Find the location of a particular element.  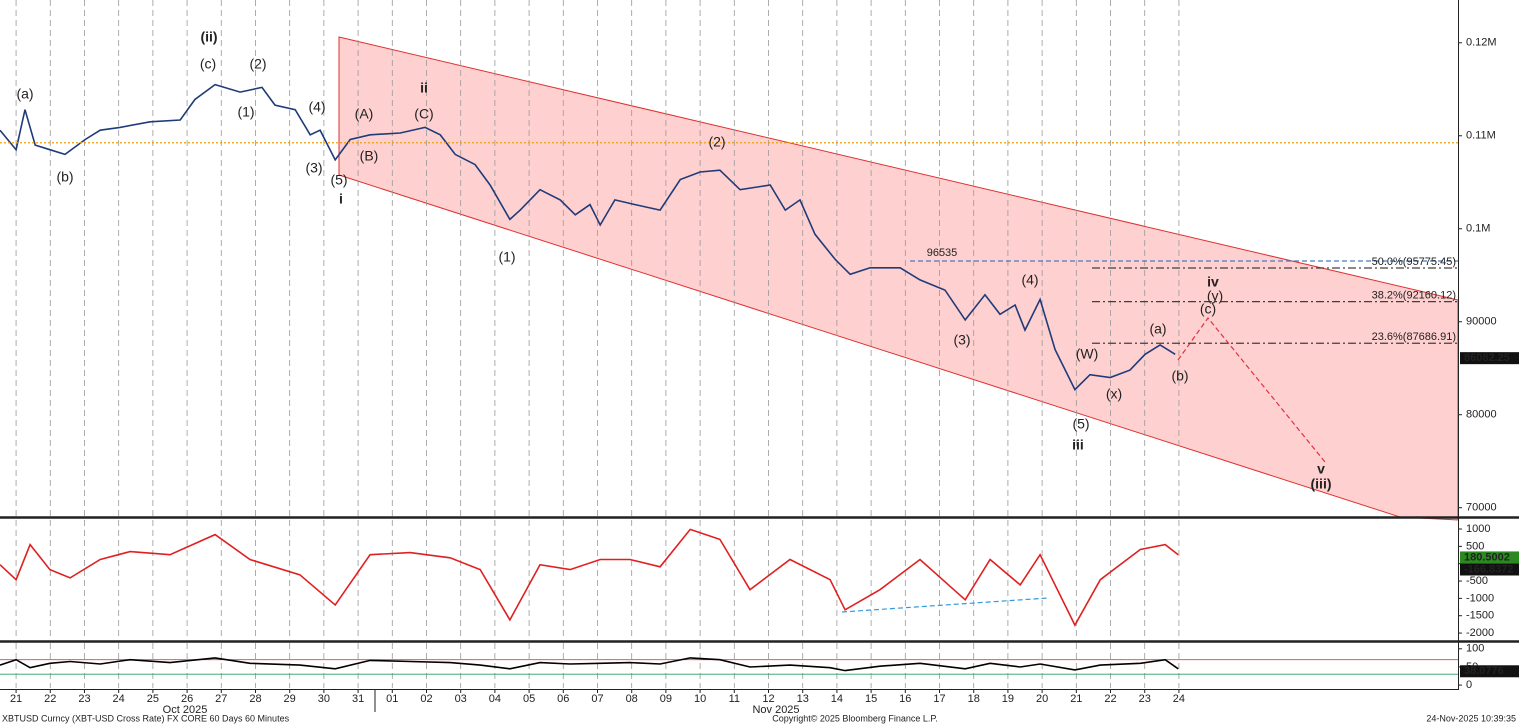

x-tick-label: 04 is located at coordinates (495, 699).